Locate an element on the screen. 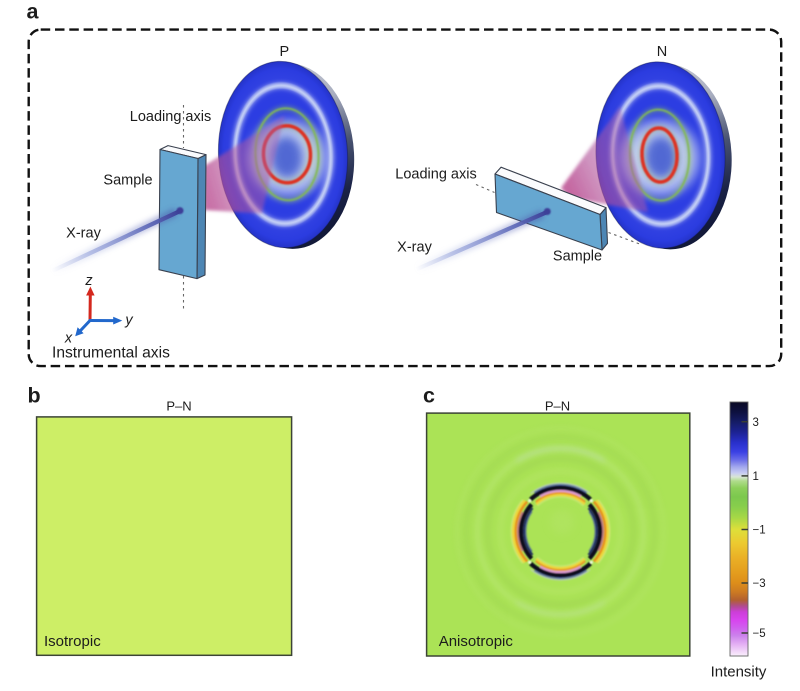 The width and height of the screenshot is (800, 691). svg-text: −1 is located at coordinates (759, 531).